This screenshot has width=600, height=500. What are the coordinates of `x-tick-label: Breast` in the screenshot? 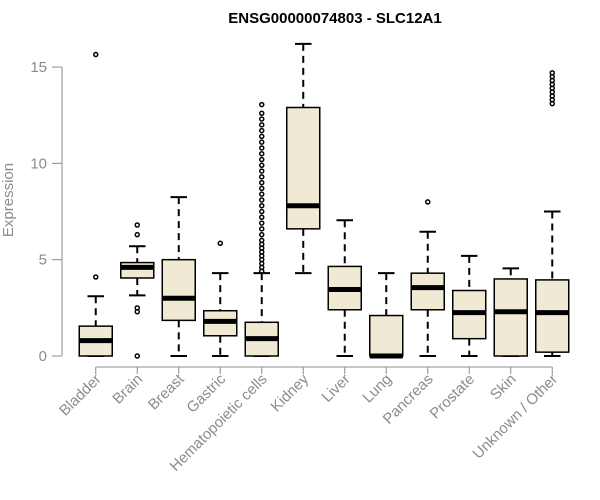 It's located at (166, 391).